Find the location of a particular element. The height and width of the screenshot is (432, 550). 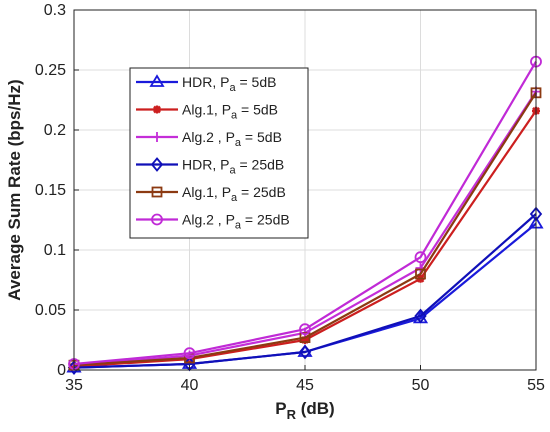

y-tick-label: 0.05 is located at coordinates (50, 310).